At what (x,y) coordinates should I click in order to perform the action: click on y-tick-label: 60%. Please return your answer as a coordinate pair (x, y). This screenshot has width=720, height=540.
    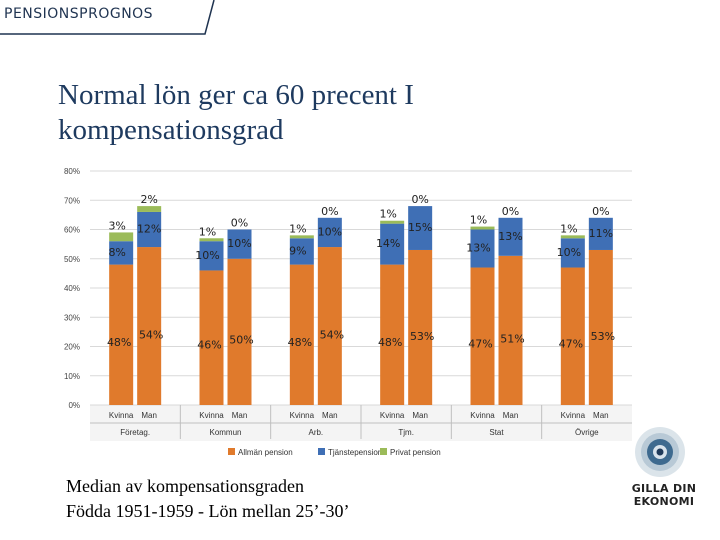
    Looking at the image, I should click on (72, 230).